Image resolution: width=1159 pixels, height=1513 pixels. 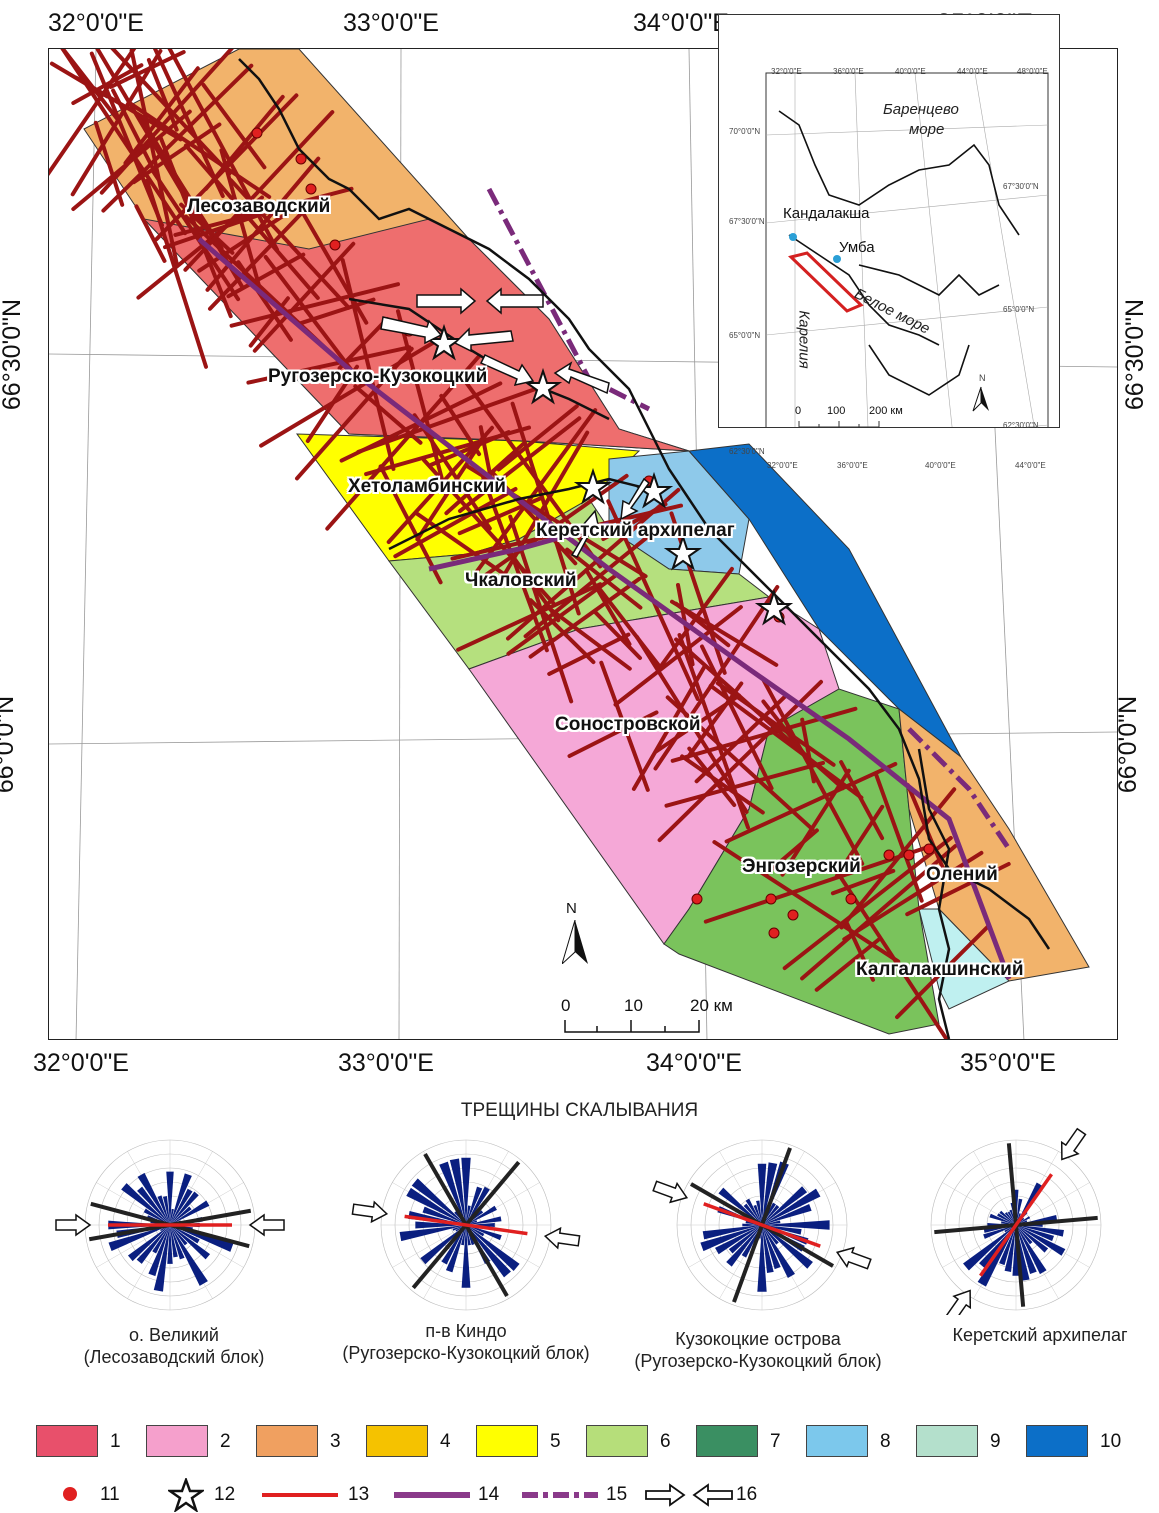 What do you see at coordinates (174, 1335) in the screenshot?
I see `rose-caption-1-line1: о. Великий` at bounding box center [174, 1335].